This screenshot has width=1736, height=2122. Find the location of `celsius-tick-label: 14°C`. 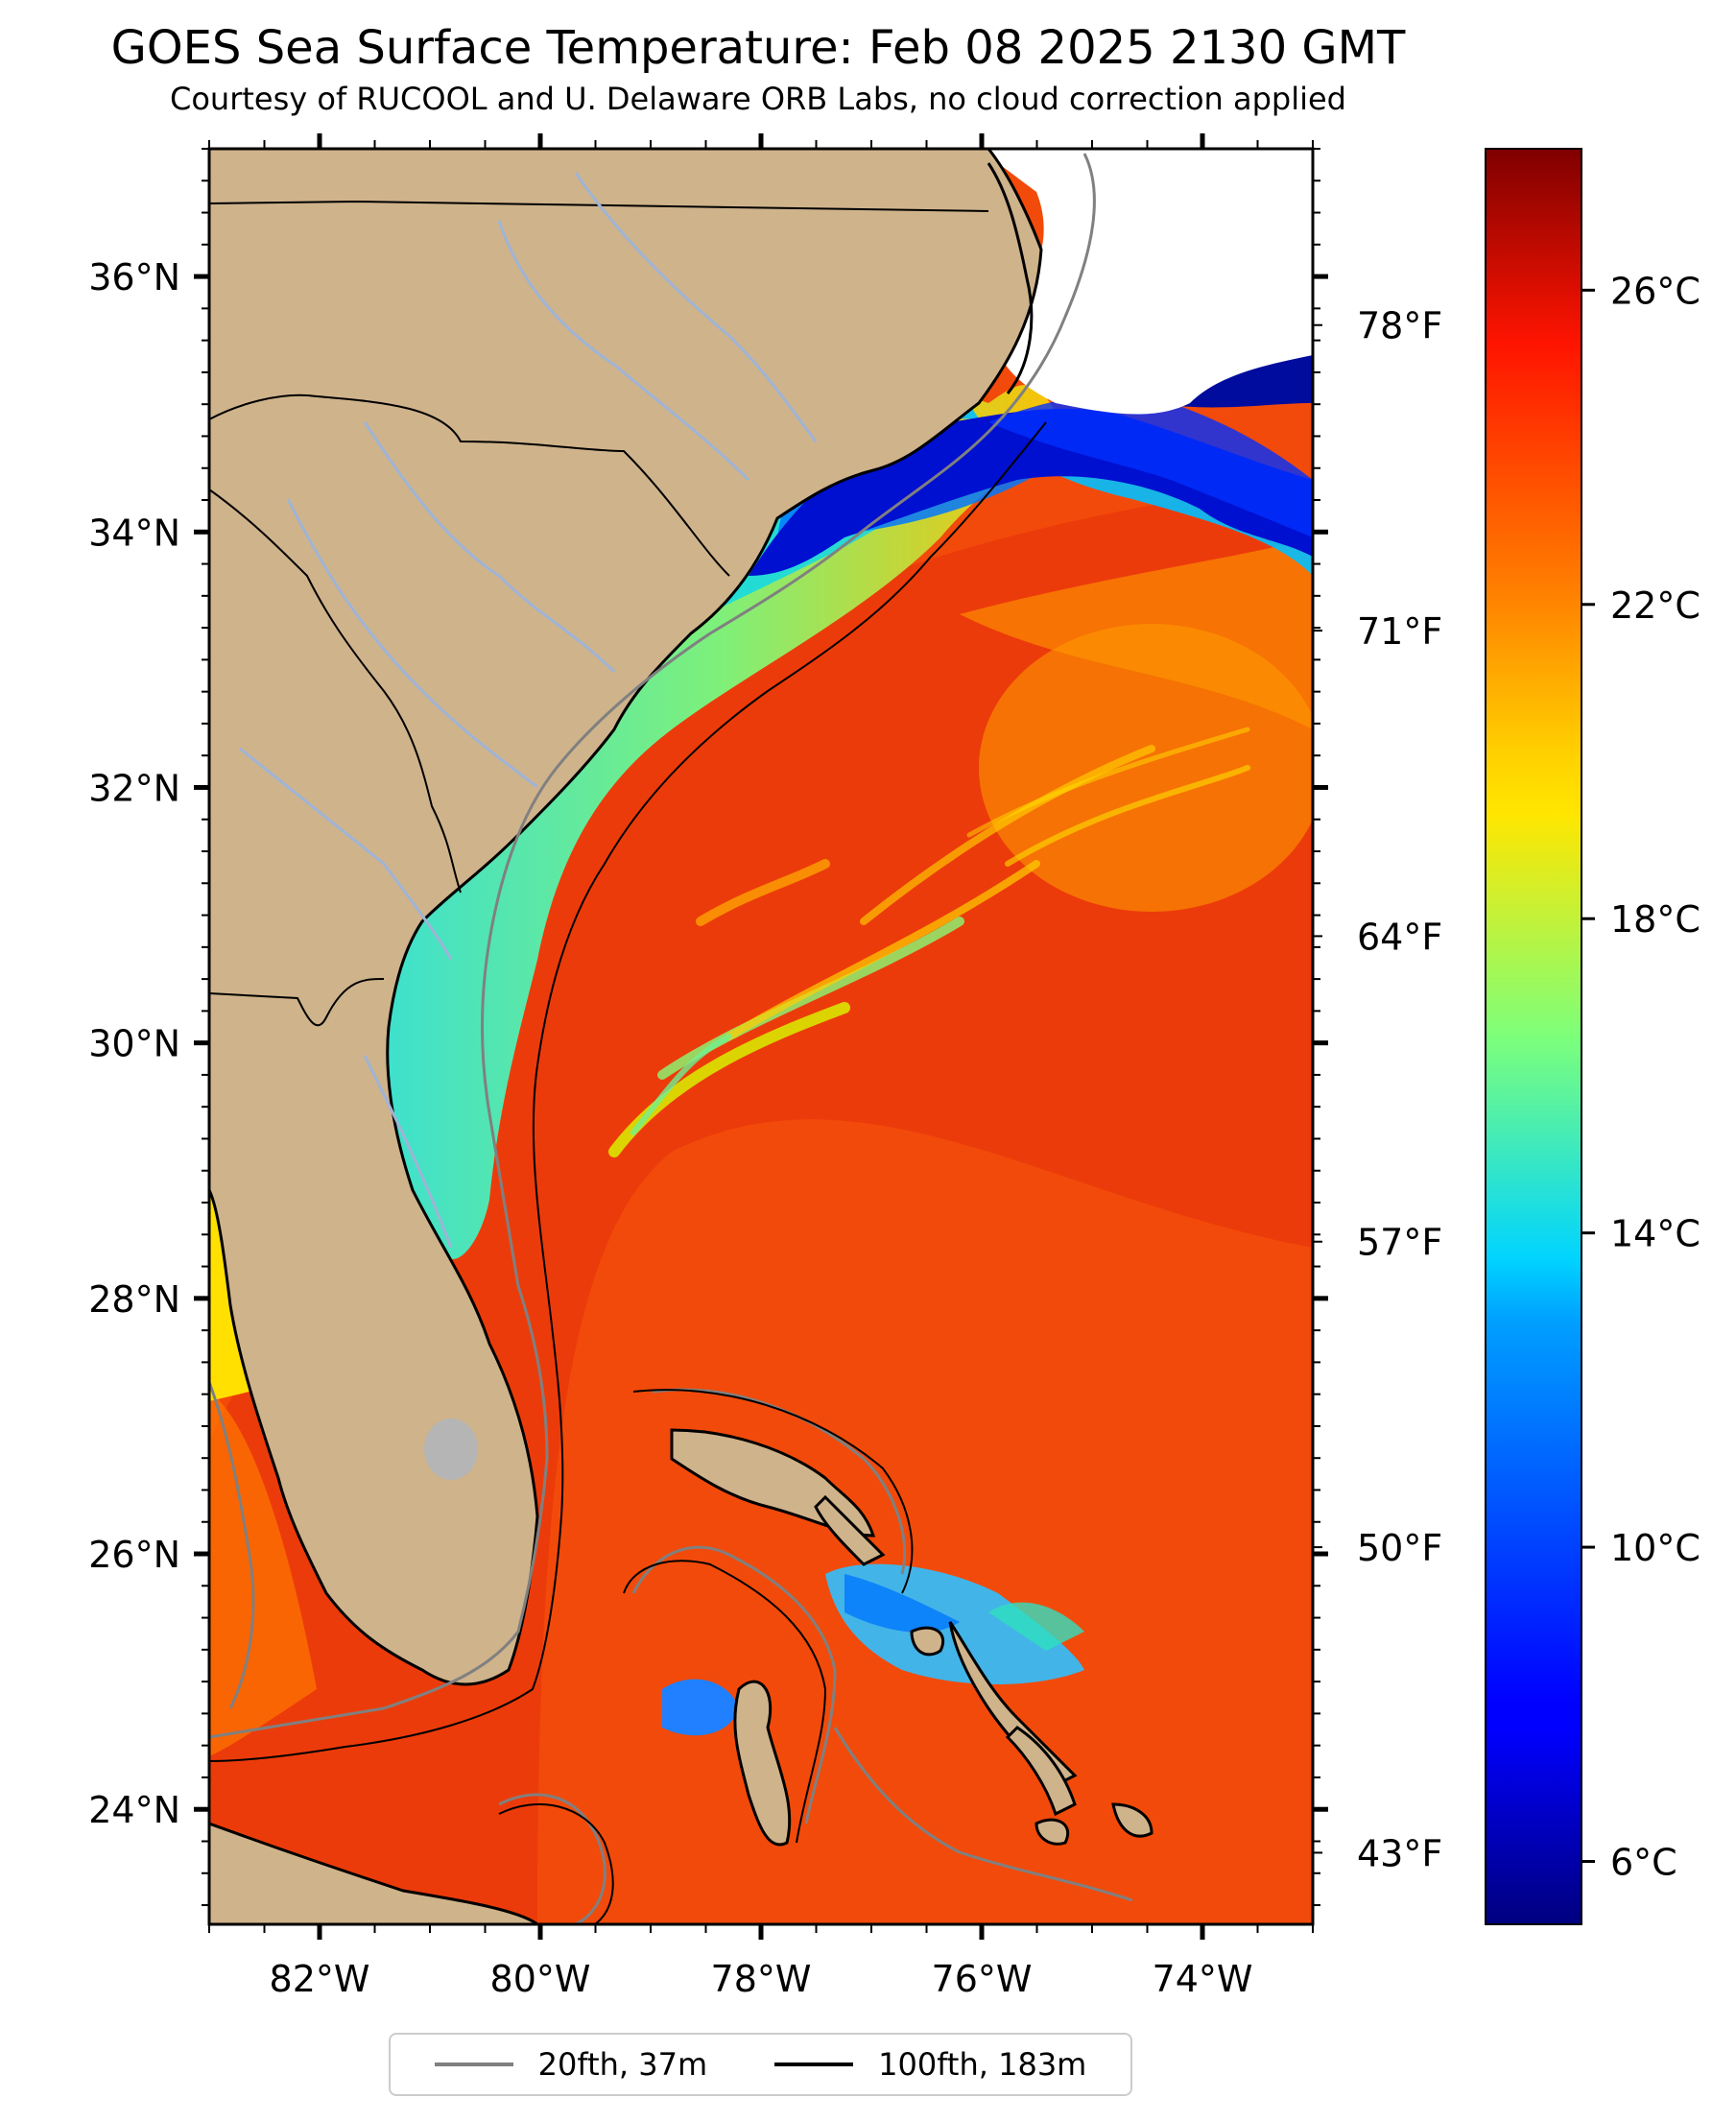

celsius-tick-label: 14°C is located at coordinates (1655, 1234).